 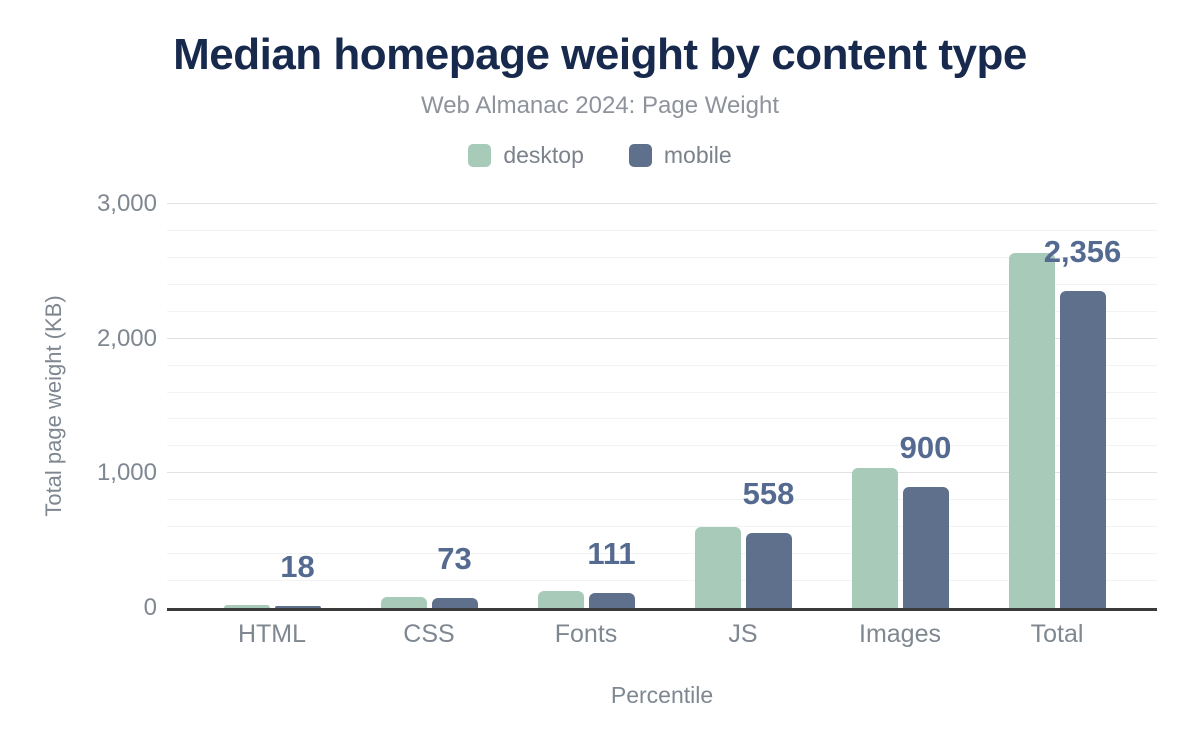 What do you see at coordinates (126, 338) in the screenshot?
I see `y-axis-tick-label: 2,000` at bounding box center [126, 338].